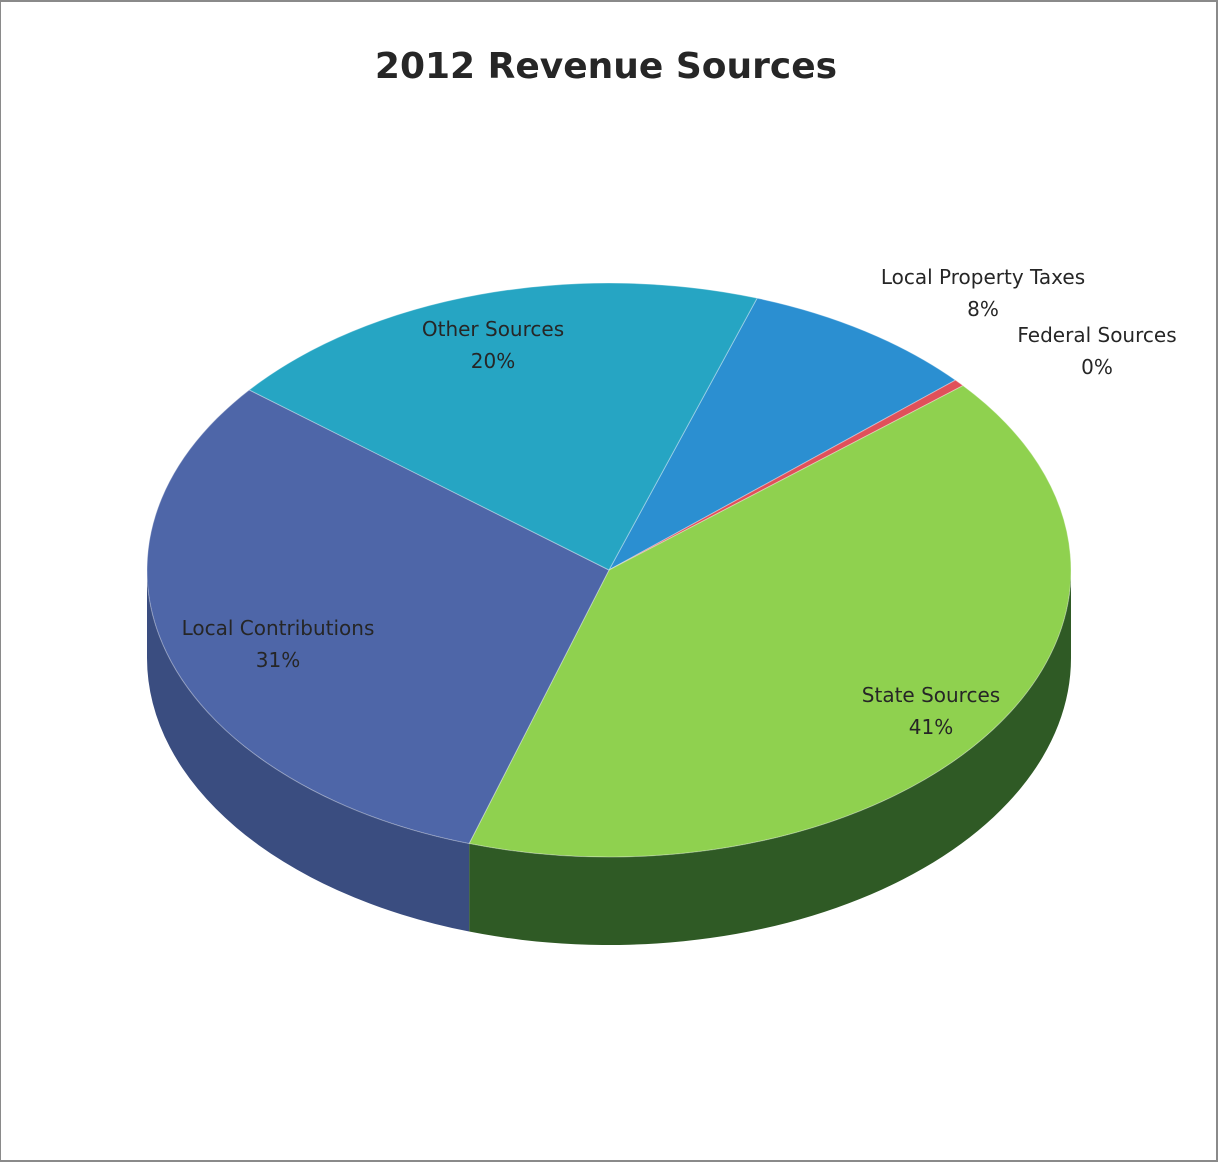 Image resolution: width=1218 pixels, height=1162 pixels. Describe the element at coordinates (1096, 335) in the screenshot. I see `label-federal-sources: Federal Sources` at that location.